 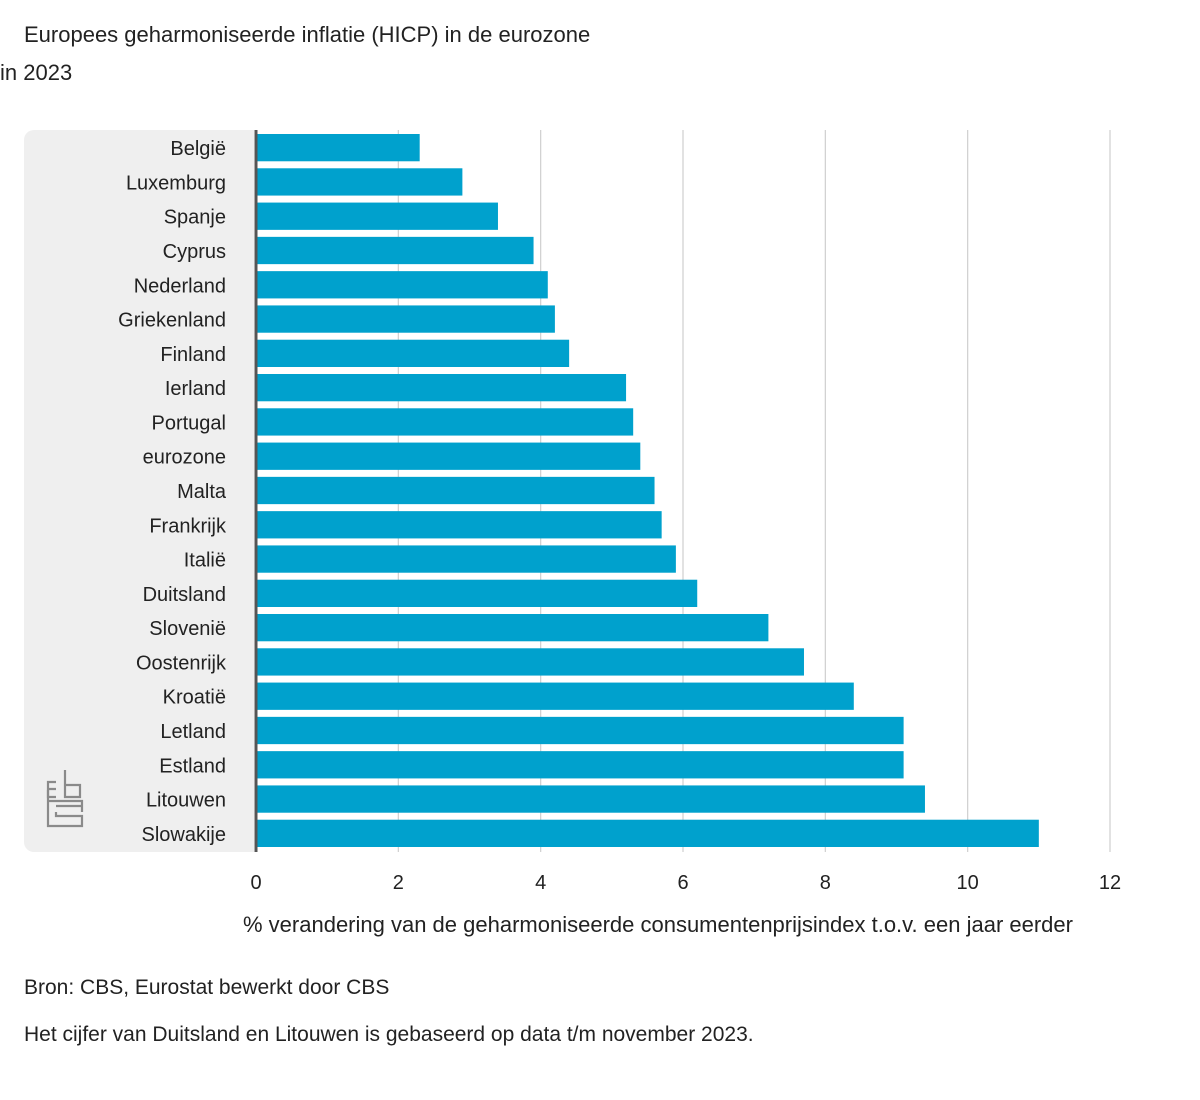 I want to click on chart-subtitle: in 2023, so click(x=36, y=72).